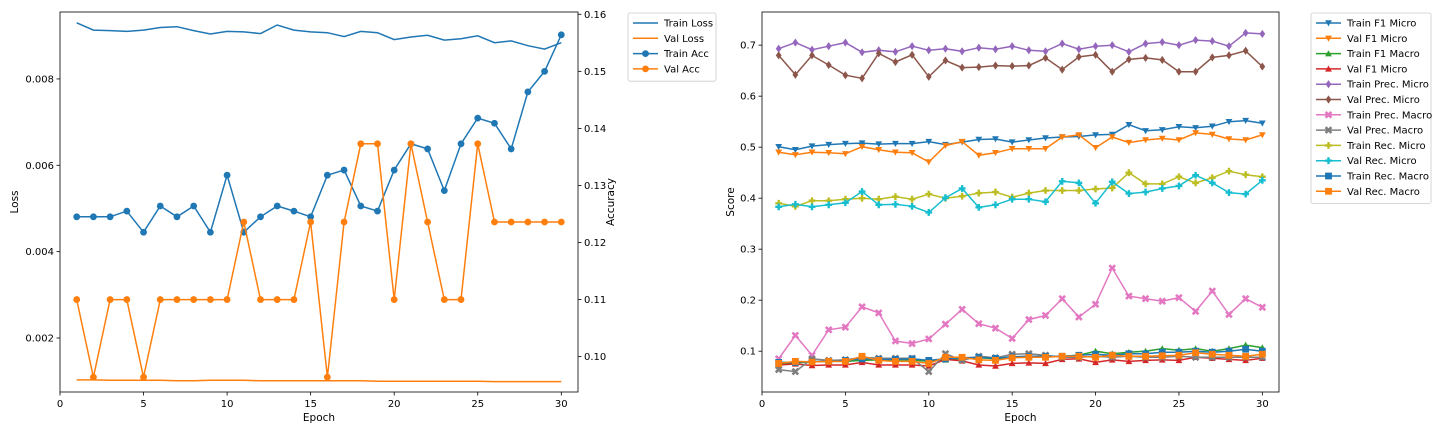  What do you see at coordinates (394, 404) in the screenshot?
I see `x-tick-label: 20` at bounding box center [394, 404].